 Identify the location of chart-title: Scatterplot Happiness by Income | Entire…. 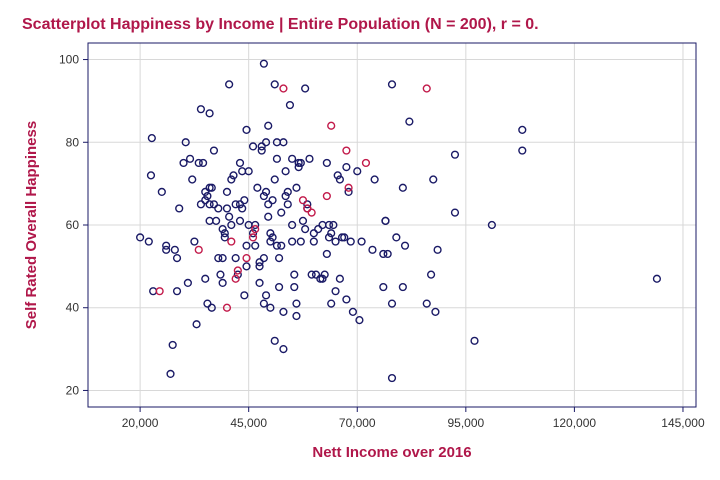
(280, 24).